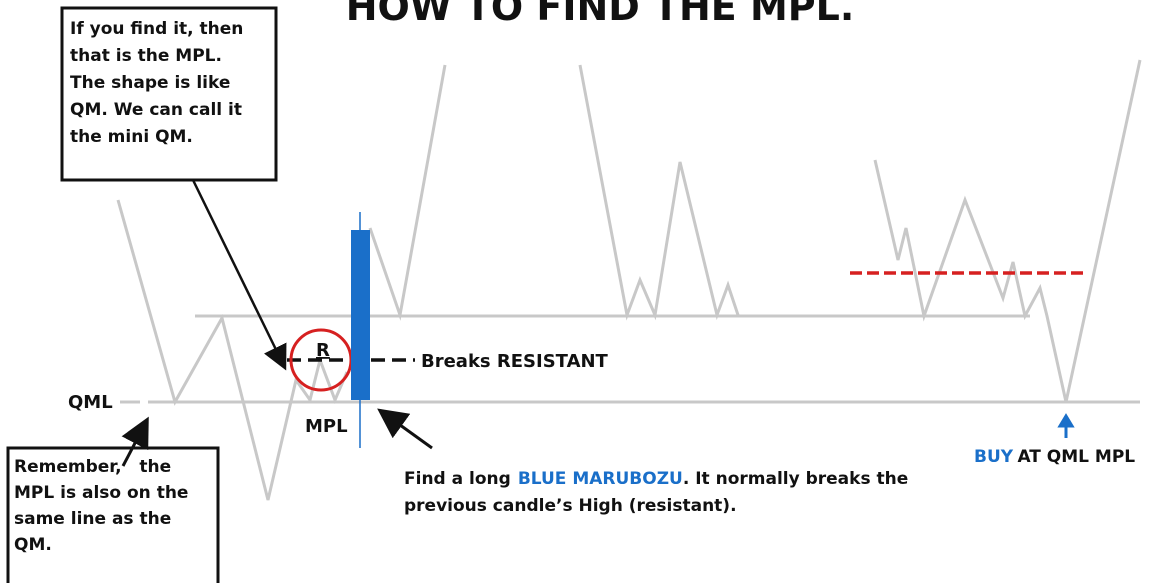 Image resolution: width=1156 pixels, height=583 pixels. I want to click on blue-marubozu, so click(360, 315).